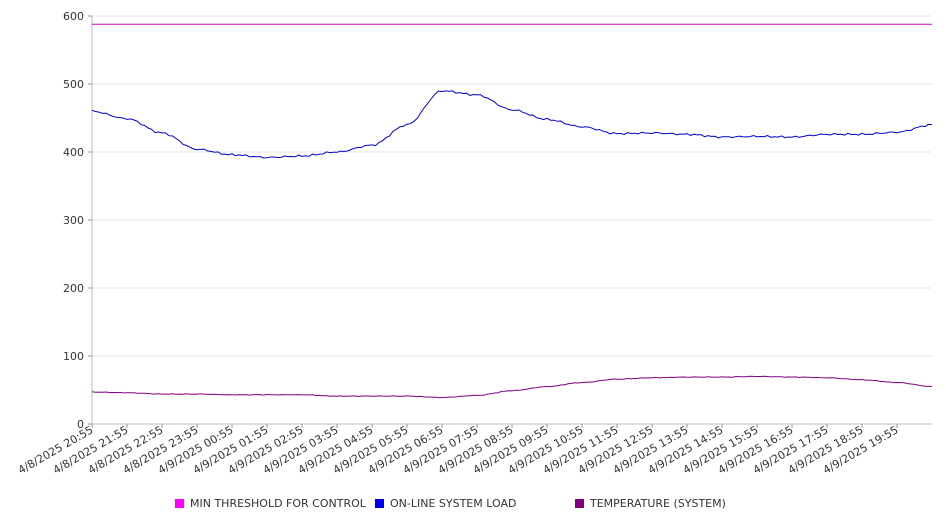  I want to click on legend-item-temperature: TEMPERATURE (SYSTEM), so click(650, 503).